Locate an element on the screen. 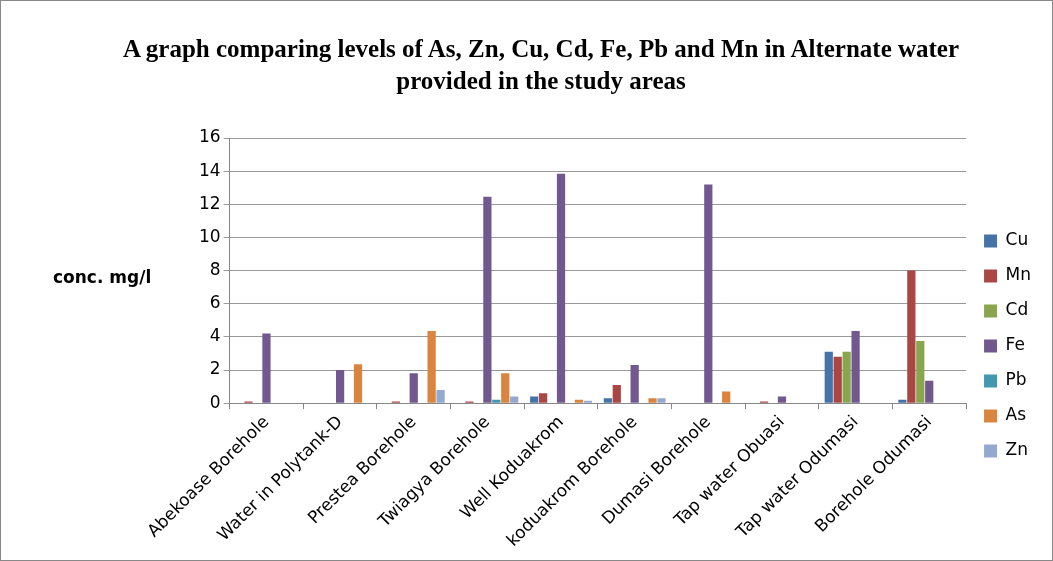 This screenshot has height=561, width=1053. y-tick-label: 6 is located at coordinates (215, 302).